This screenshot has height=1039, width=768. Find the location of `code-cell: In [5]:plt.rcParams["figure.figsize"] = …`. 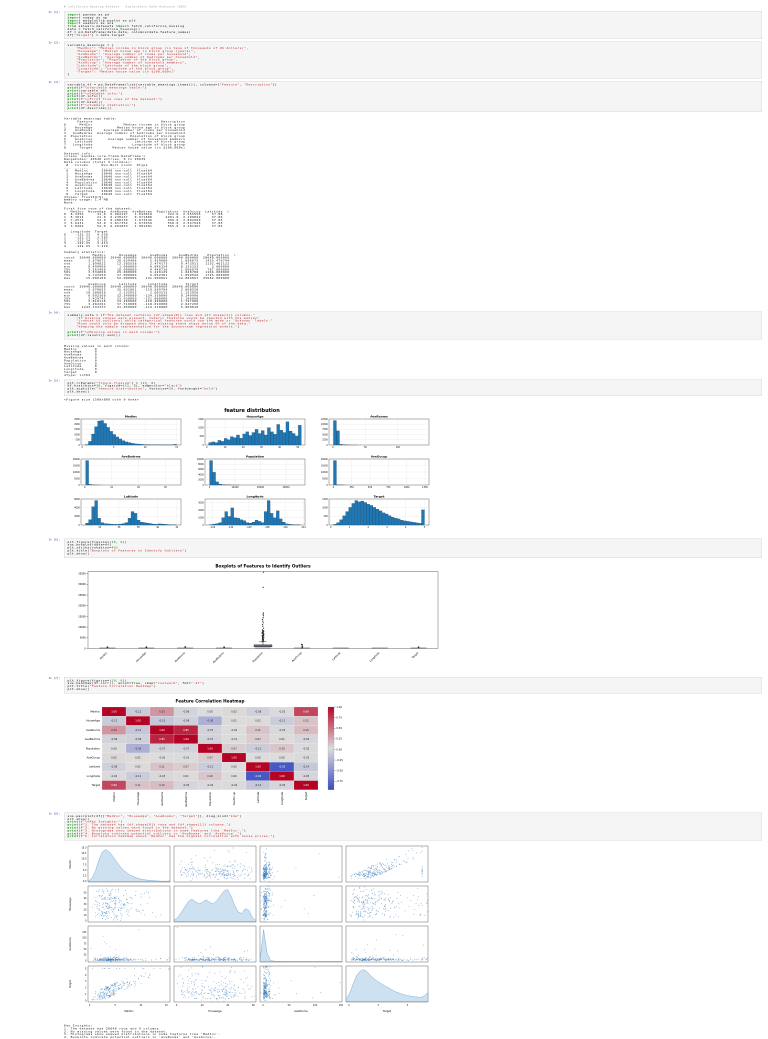

code-cell: In [5]:plt.rcParams["figure.figsize"] = … is located at coordinates (384, 387).